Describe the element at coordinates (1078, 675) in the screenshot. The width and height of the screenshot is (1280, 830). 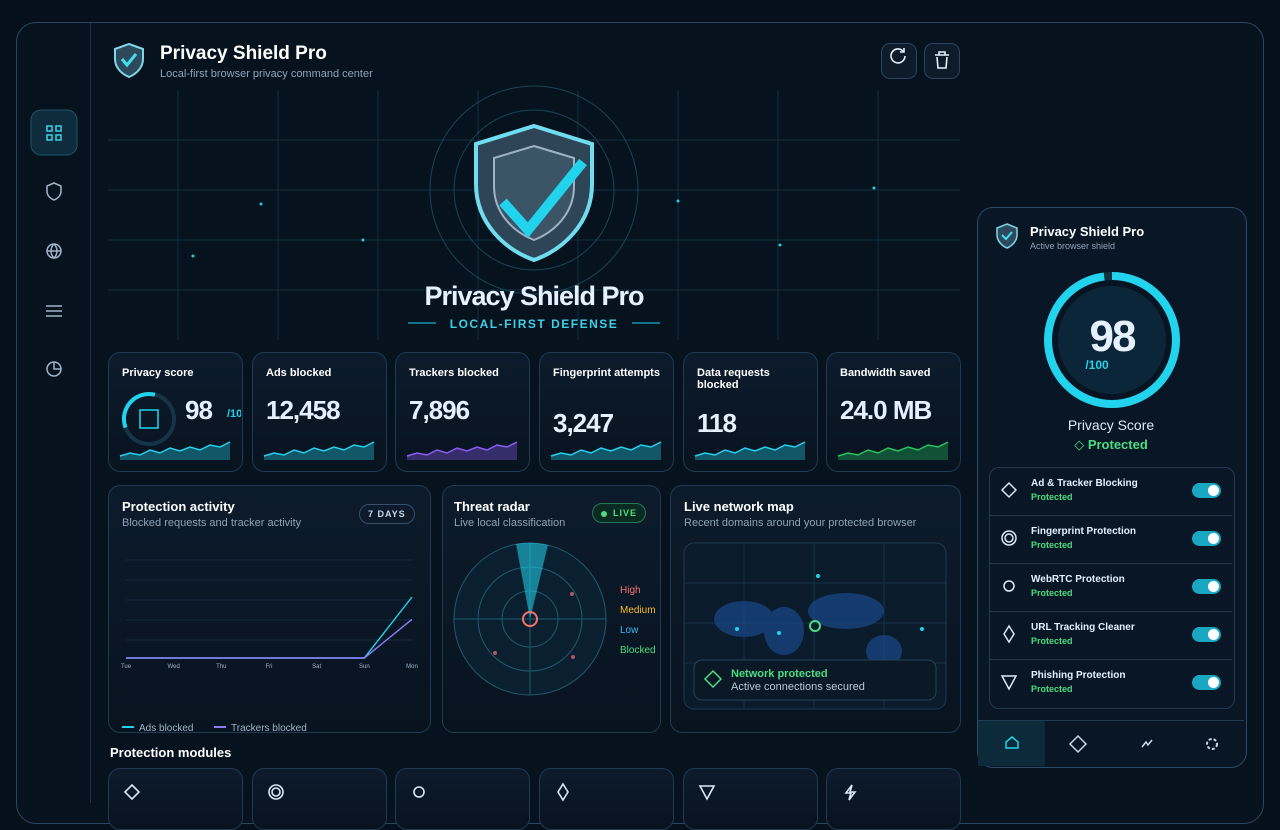
I see `item-name: Phishing Protection` at that location.